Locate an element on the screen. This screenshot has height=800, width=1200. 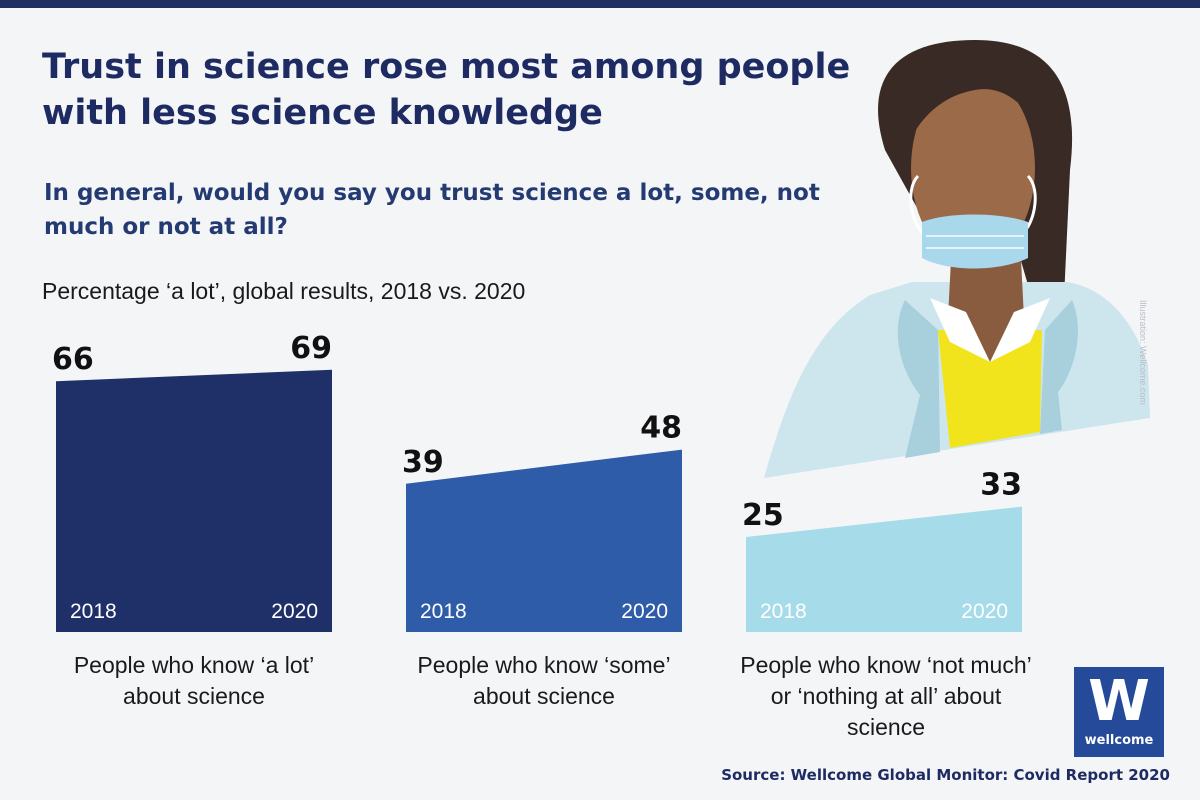
mask-pleats is located at coordinates (975, 242).